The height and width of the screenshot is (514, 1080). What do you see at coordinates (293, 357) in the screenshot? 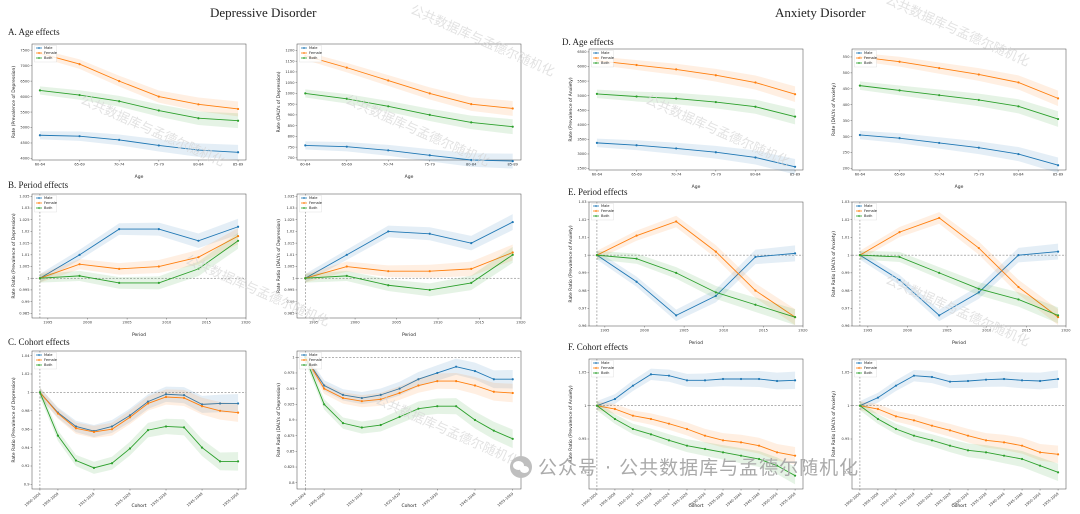
I see `y-tick-label: 1` at bounding box center [293, 357].